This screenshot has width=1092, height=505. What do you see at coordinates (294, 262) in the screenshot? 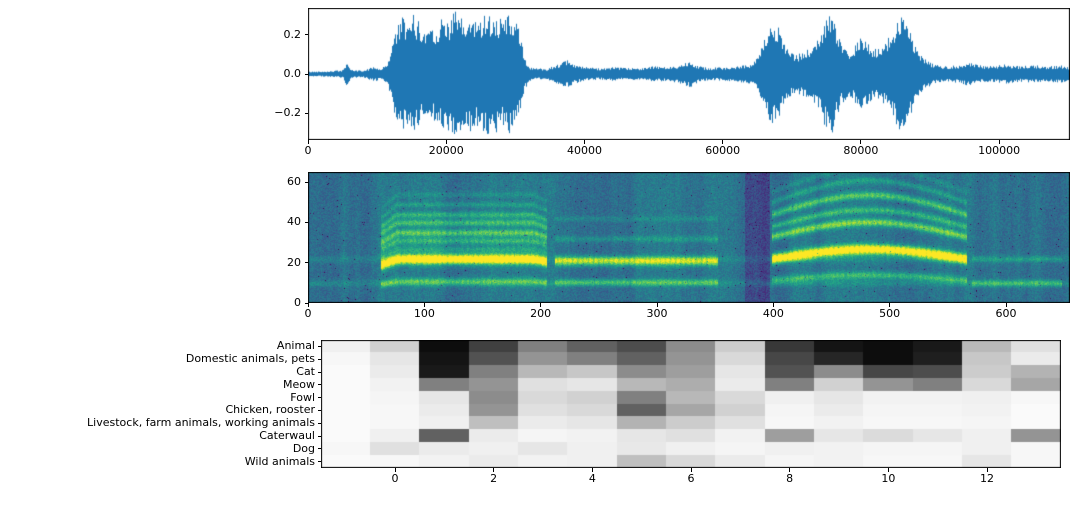
I see `y-tick-label: 20` at bounding box center [294, 262].